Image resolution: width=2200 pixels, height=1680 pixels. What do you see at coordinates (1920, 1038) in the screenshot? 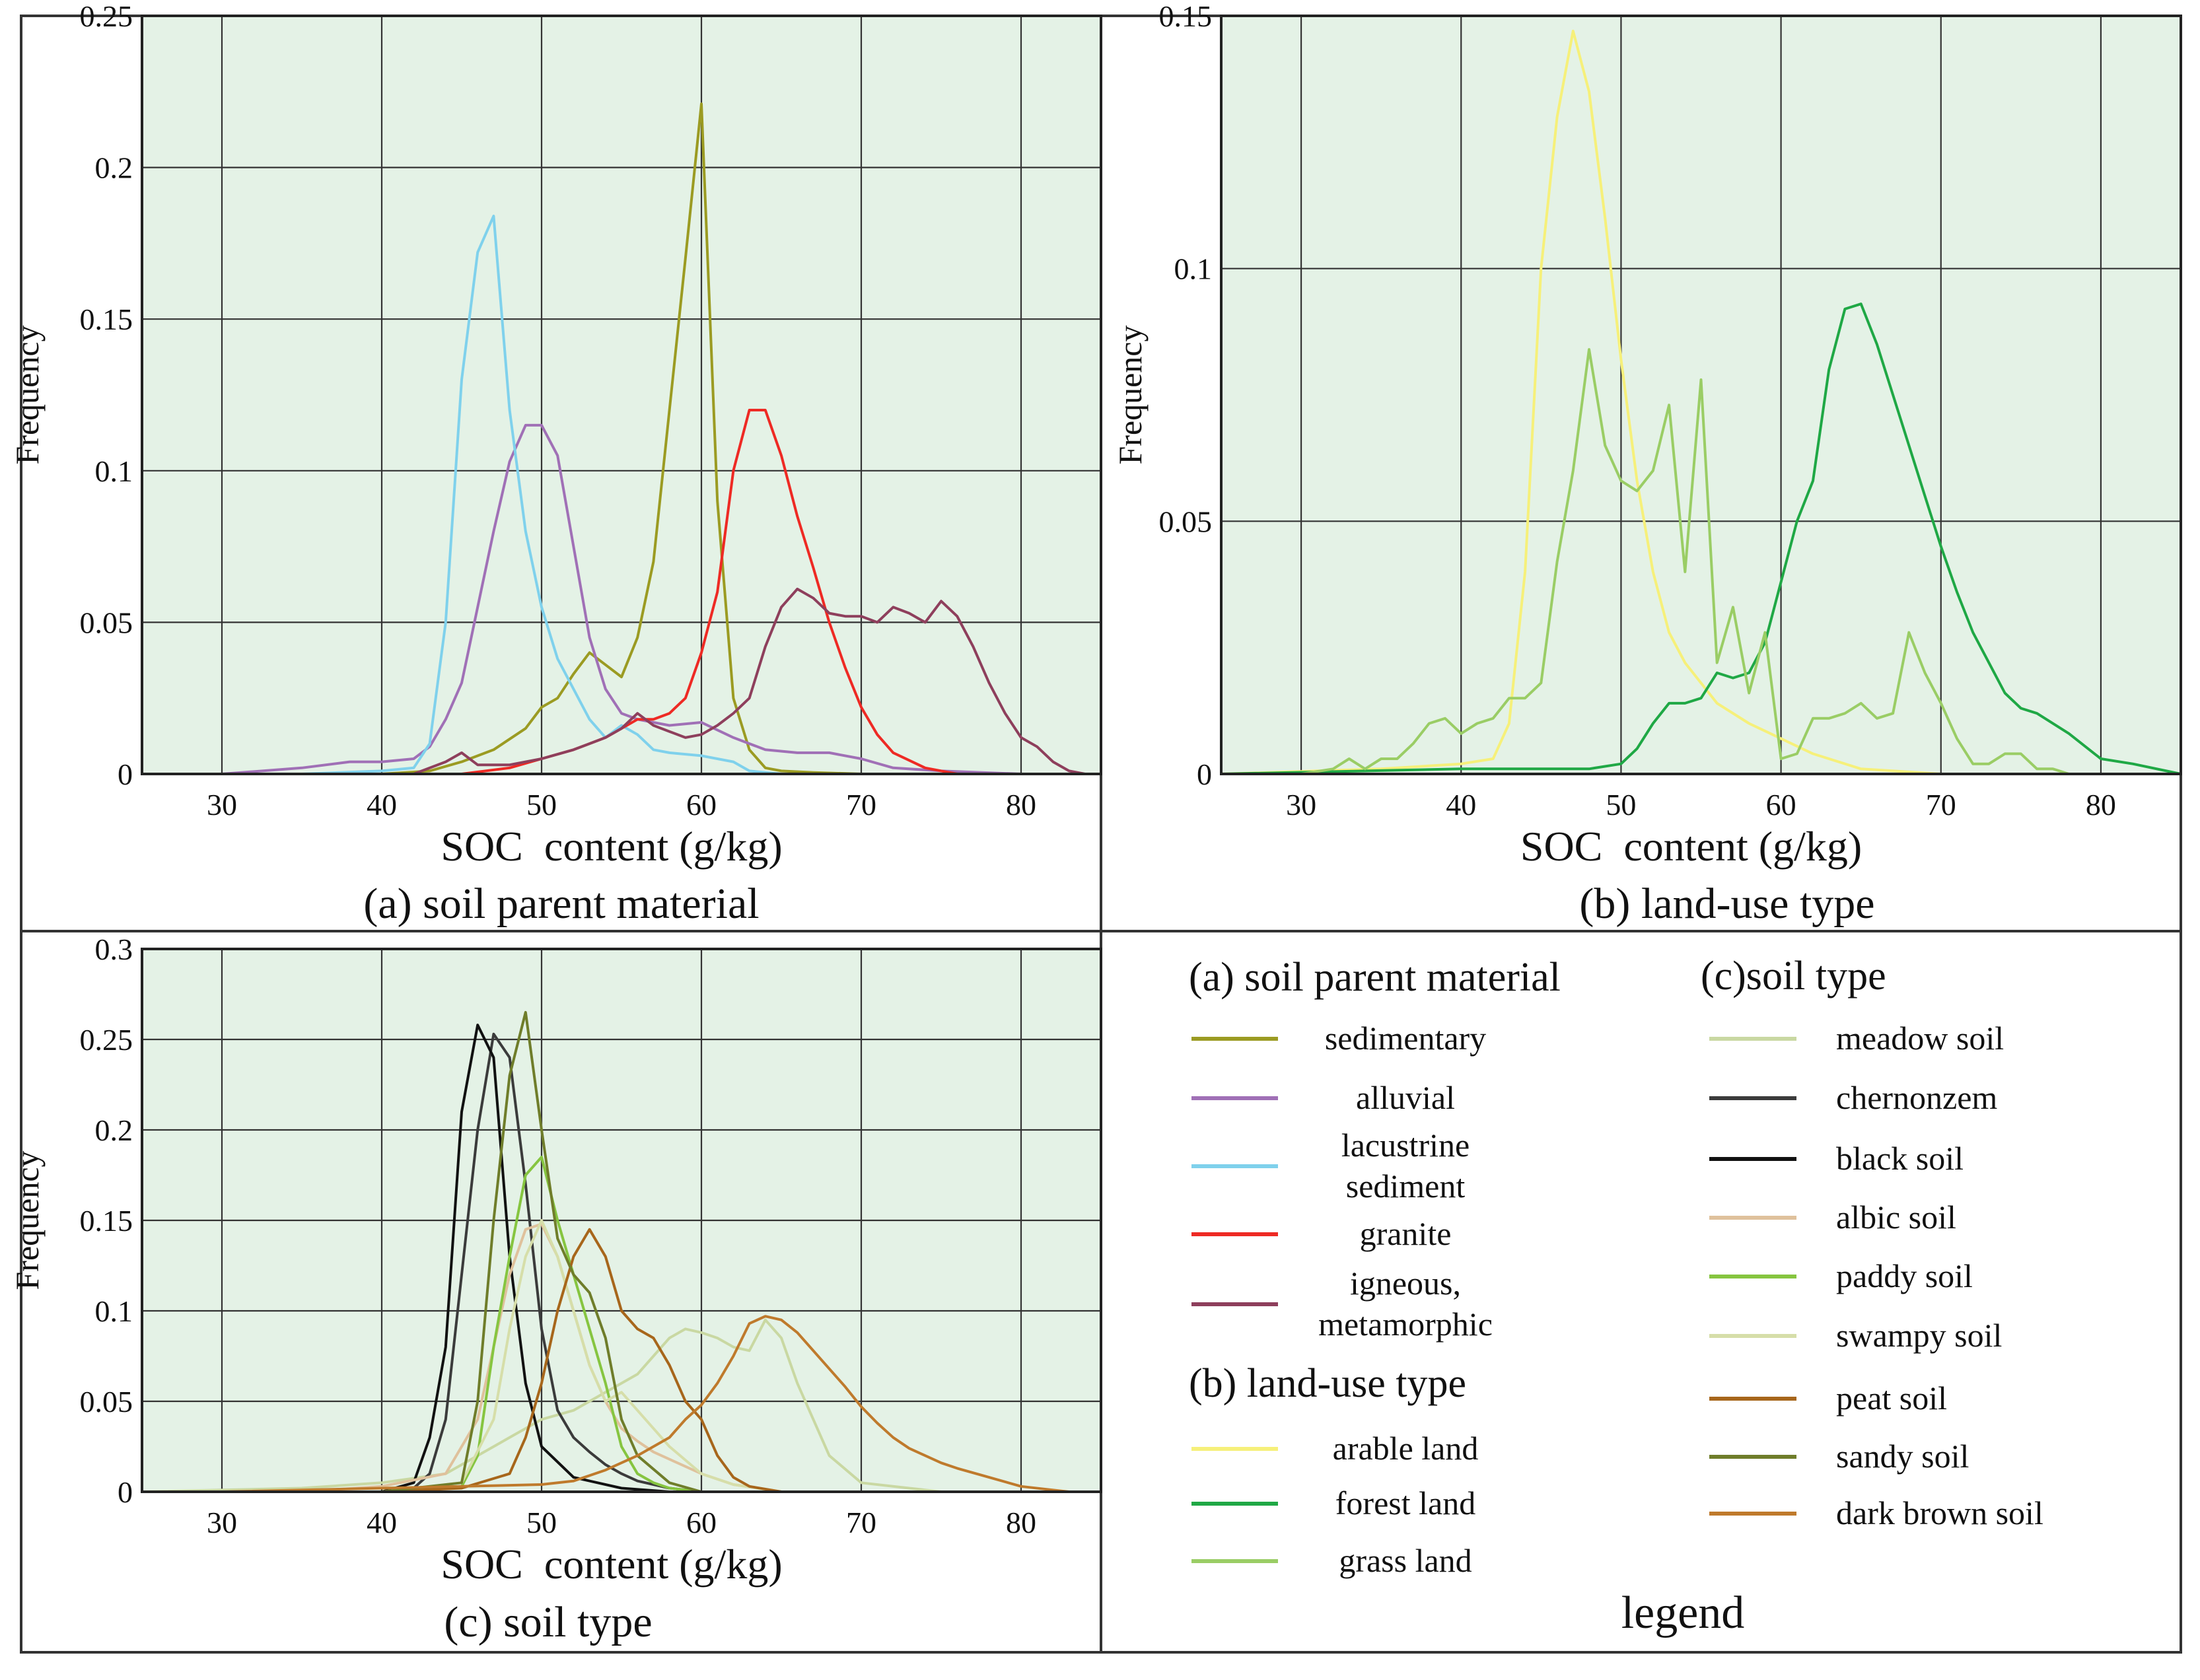
I see `legend-label-meadow-soil: meadow soil` at bounding box center [1920, 1038].